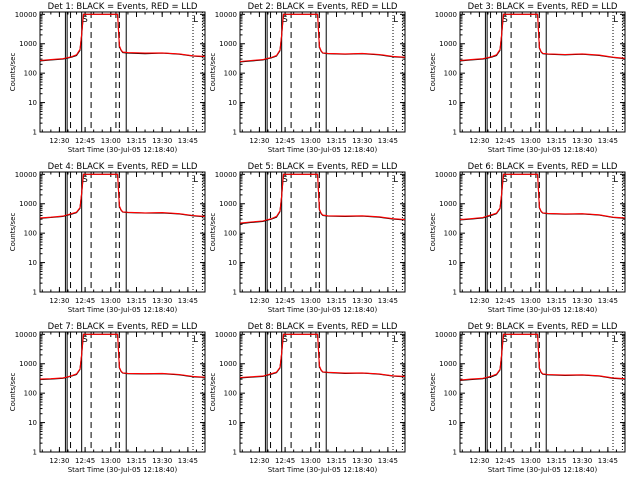 Image resolution: width=640 pixels, height=480 pixels. I want to click on panel-title: Det 5: BLACK = Events, RED = LLD, so click(323, 167).